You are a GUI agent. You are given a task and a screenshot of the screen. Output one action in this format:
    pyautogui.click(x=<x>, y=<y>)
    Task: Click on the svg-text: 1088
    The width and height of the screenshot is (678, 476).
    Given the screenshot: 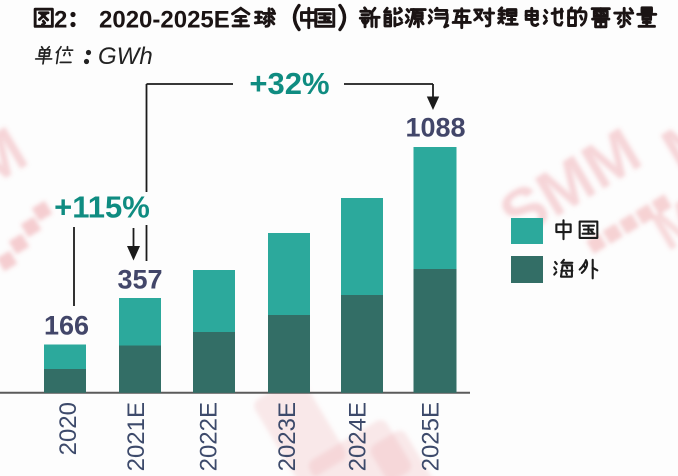 What is the action you would take?
    pyautogui.click(x=435, y=128)
    